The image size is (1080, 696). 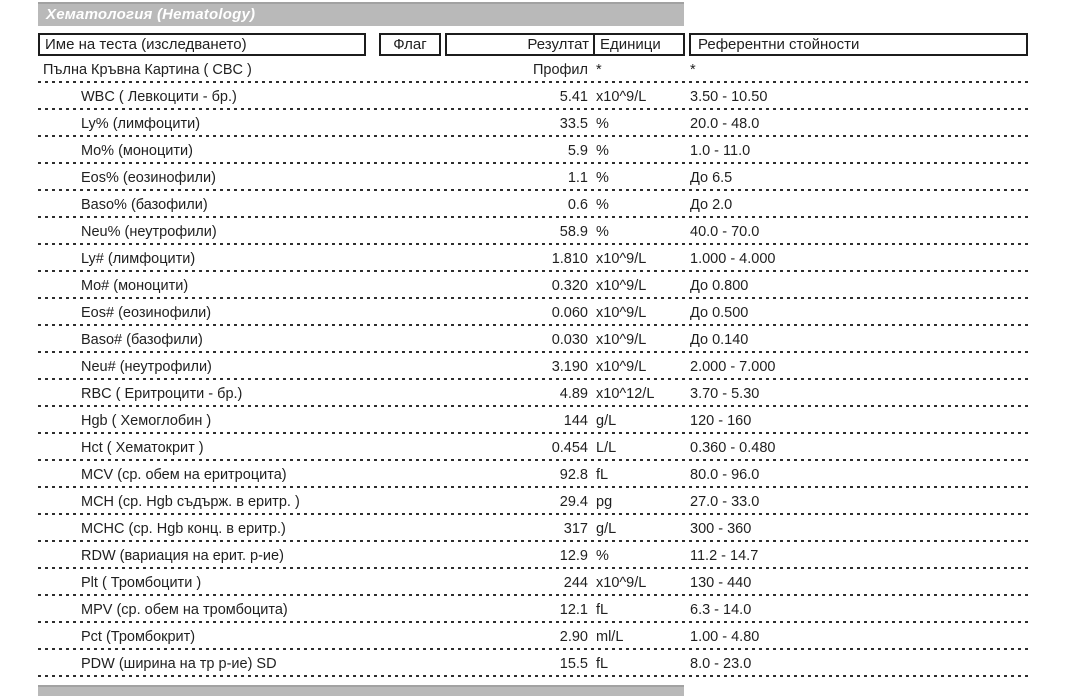 What do you see at coordinates (147, 69) in the screenshot?
I see `test-name-cell: Пълна Кръвна Картина ( CBC )` at bounding box center [147, 69].